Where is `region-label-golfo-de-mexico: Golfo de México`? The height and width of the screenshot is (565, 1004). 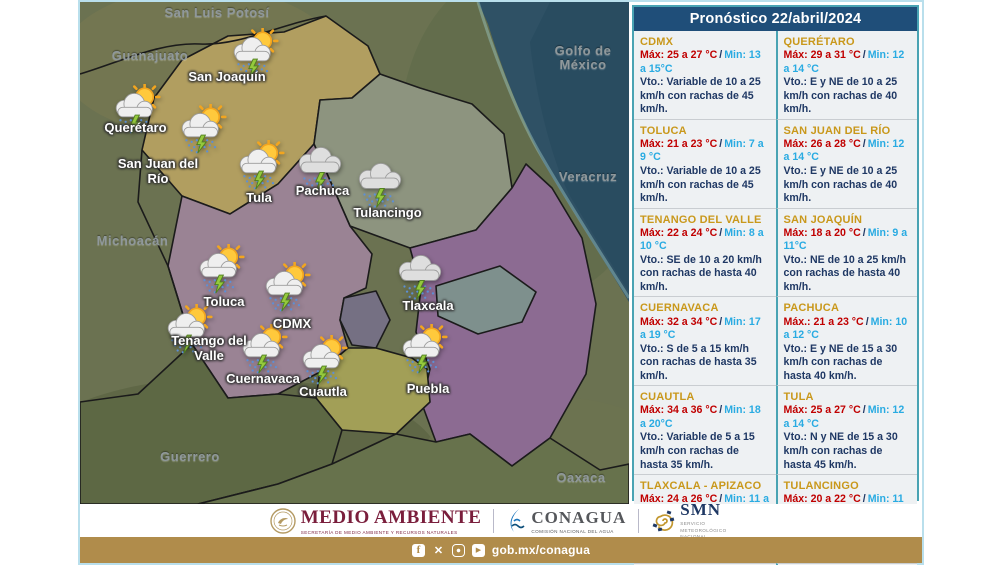 region-label-golfo-de-mexico: Golfo de México is located at coordinates (583, 58).